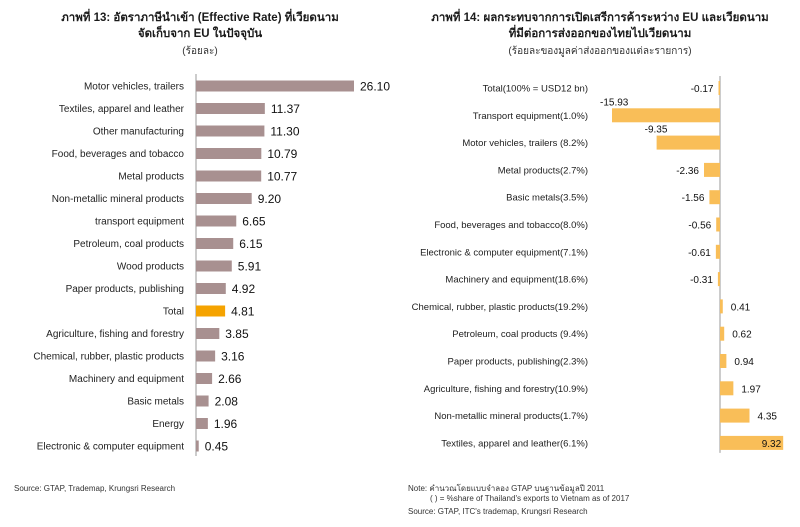  What do you see at coordinates (217, 447) in the screenshot?
I see `left-value-label: 0.45` at bounding box center [217, 447].